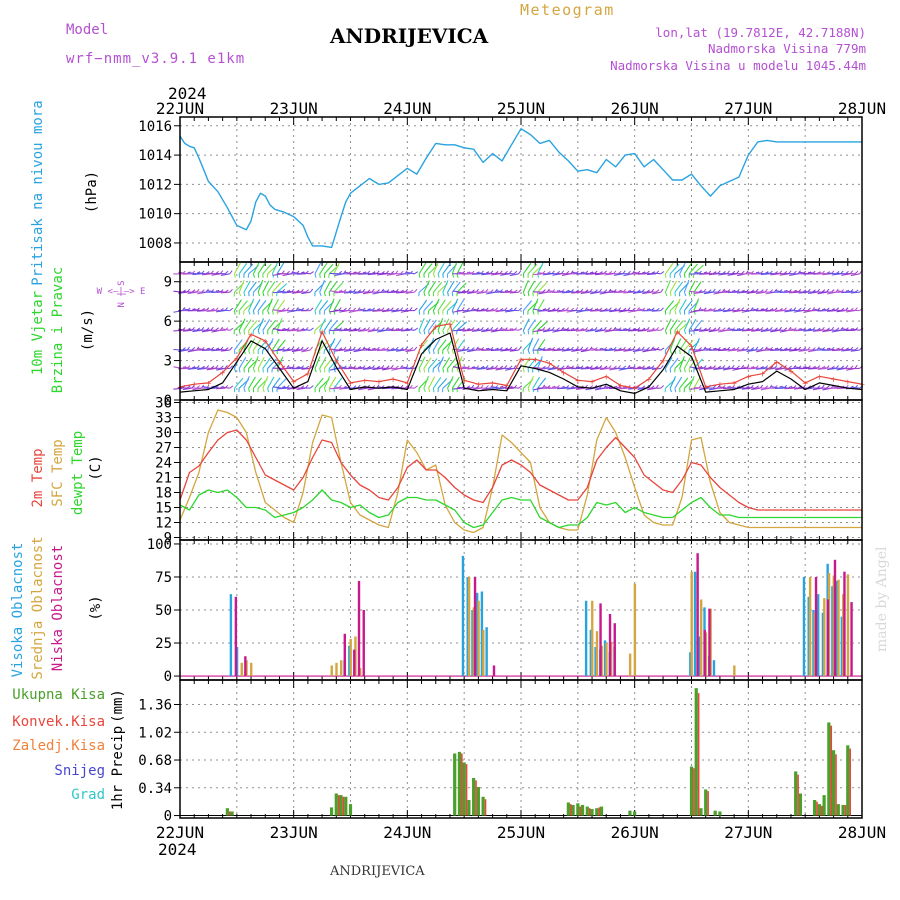 The image size is (900, 900). What do you see at coordinates (155, 59) in the screenshot?
I see `model-name: wrf−nmm_v3.9.1 e1km` at bounding box center [155, 59].